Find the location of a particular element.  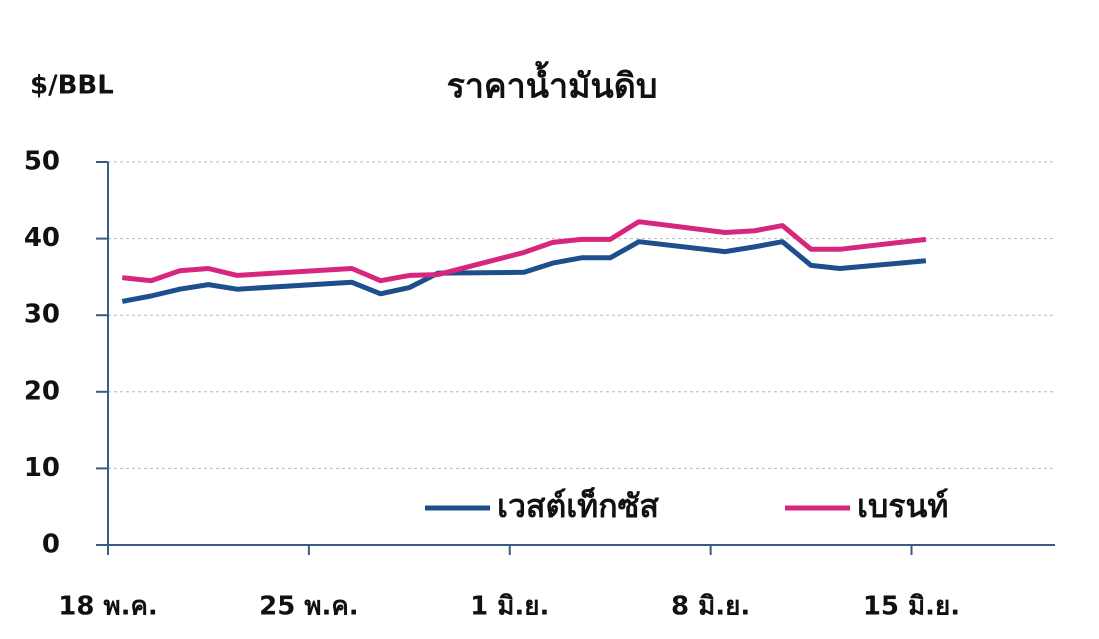

x-tick-label: 15 มิ.ย. is located at coordinates (911, 607).